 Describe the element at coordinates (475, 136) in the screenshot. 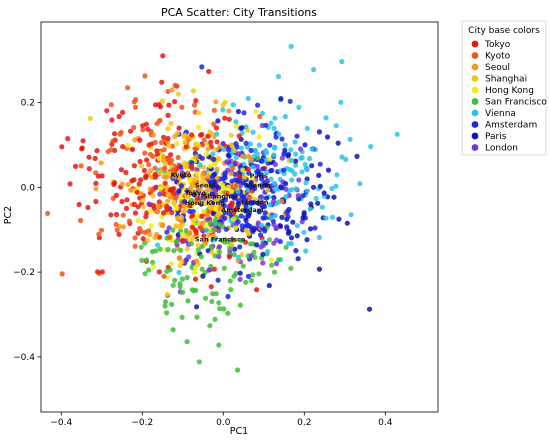

I see `legend-marker-paris` at that location.